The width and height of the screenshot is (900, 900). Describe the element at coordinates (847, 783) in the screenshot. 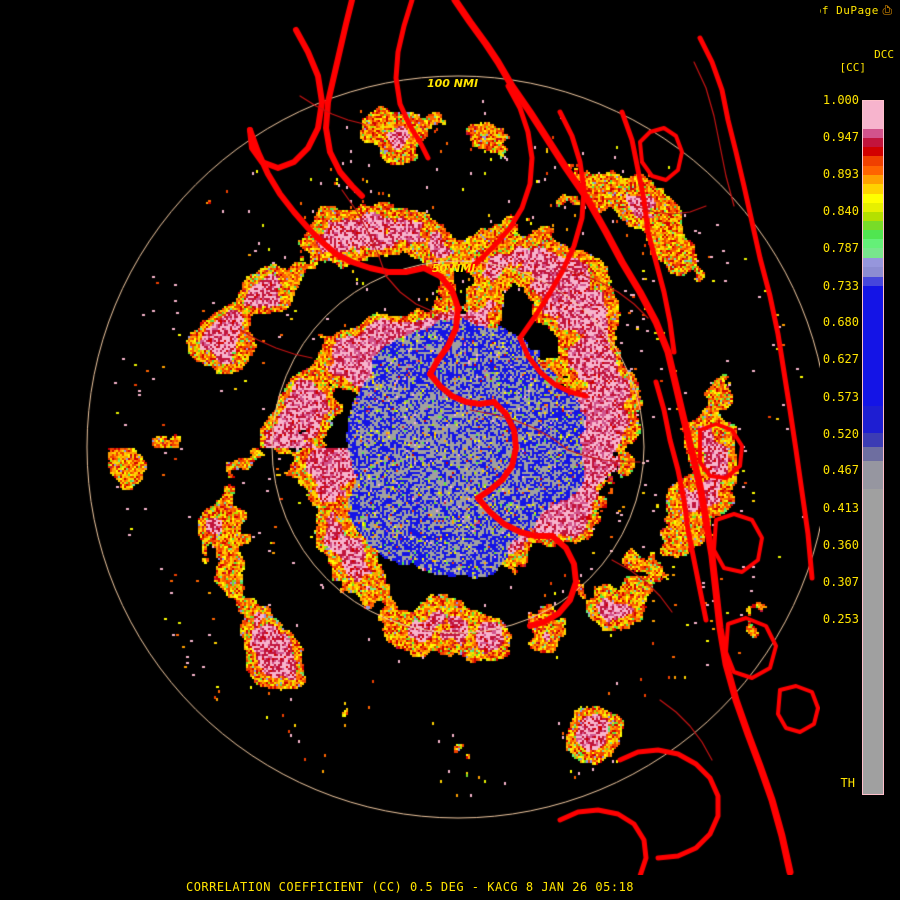

I see `below-threshold-label: TH` at that location.